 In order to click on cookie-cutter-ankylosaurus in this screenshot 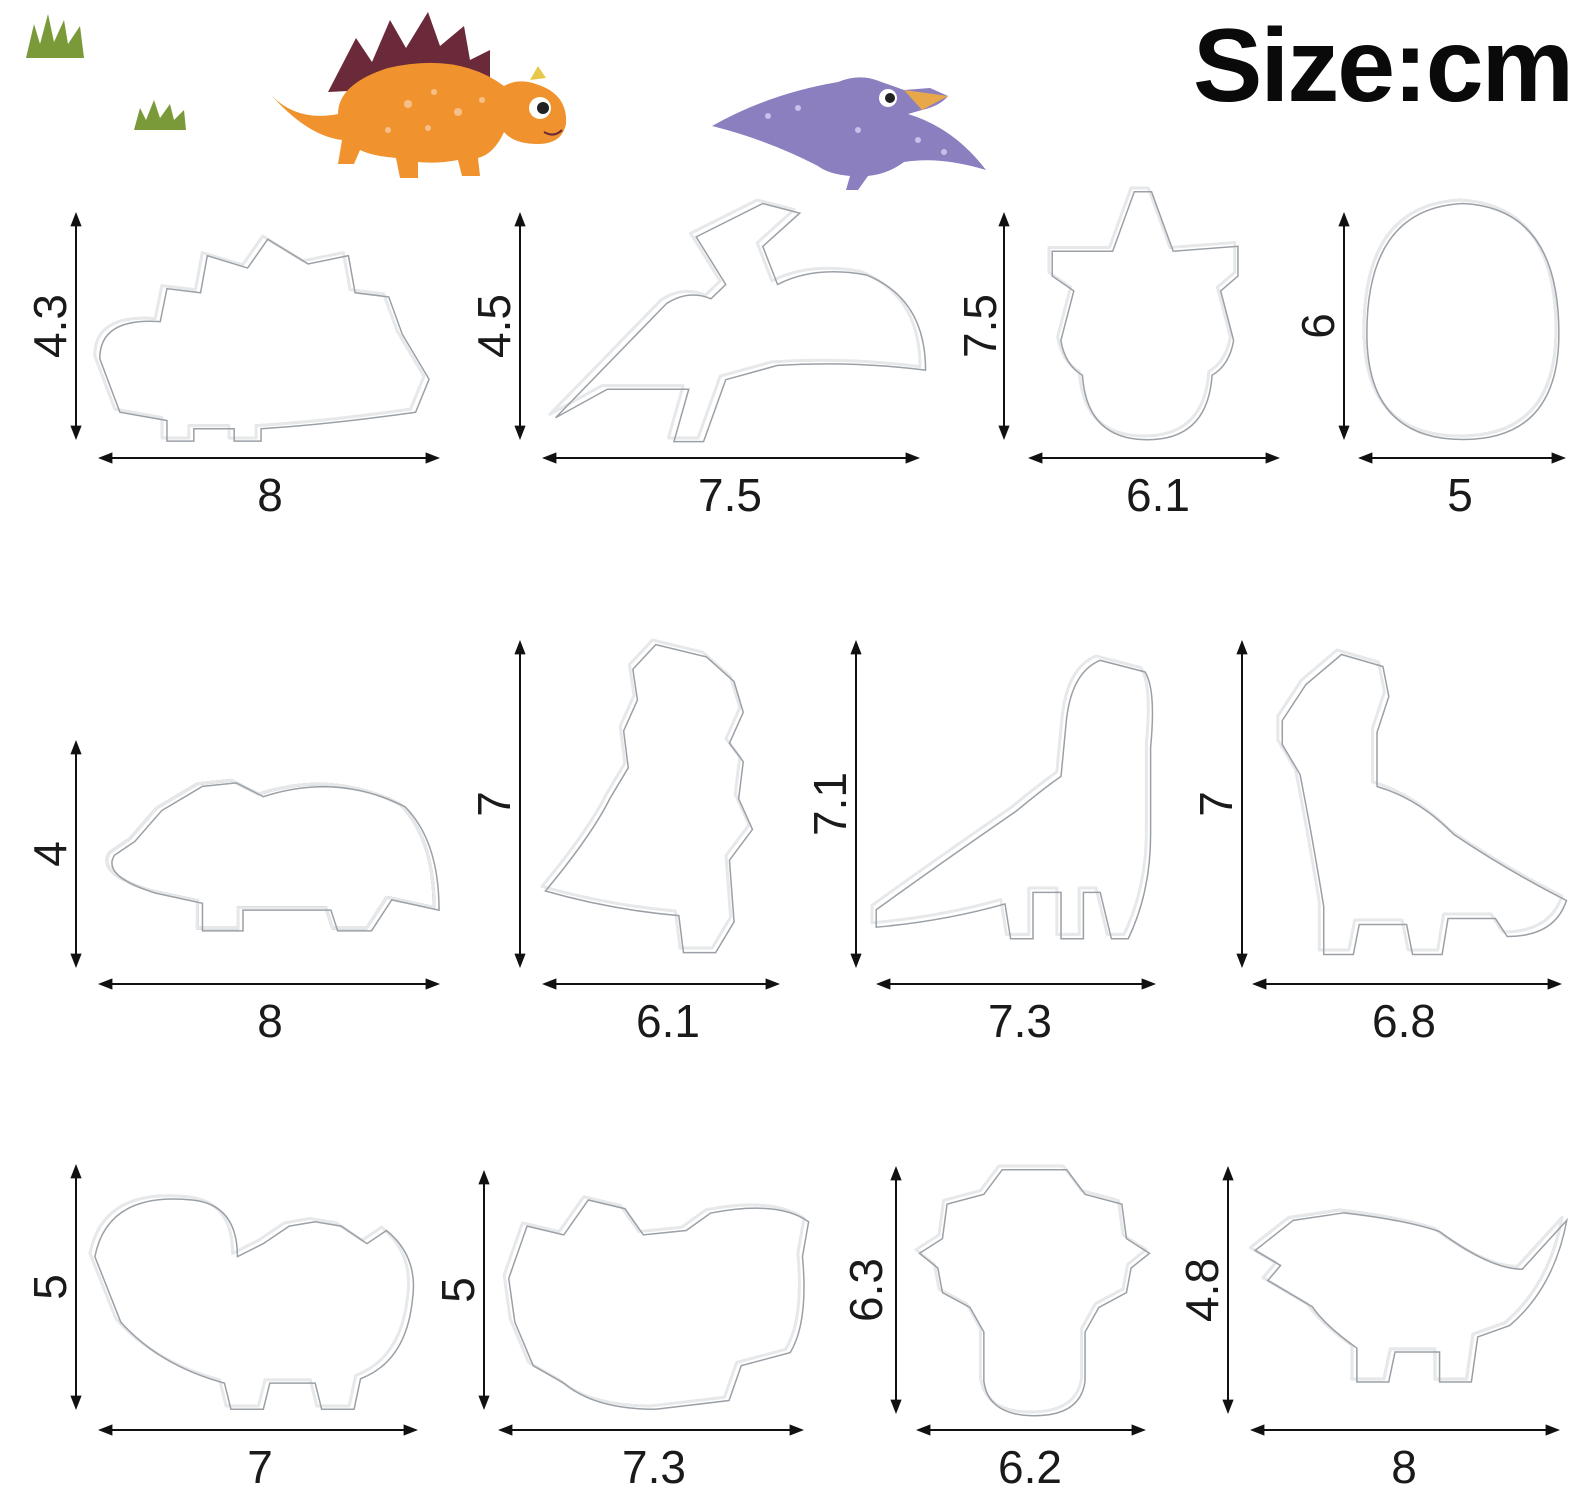, I will do `click(643, 1303)`.